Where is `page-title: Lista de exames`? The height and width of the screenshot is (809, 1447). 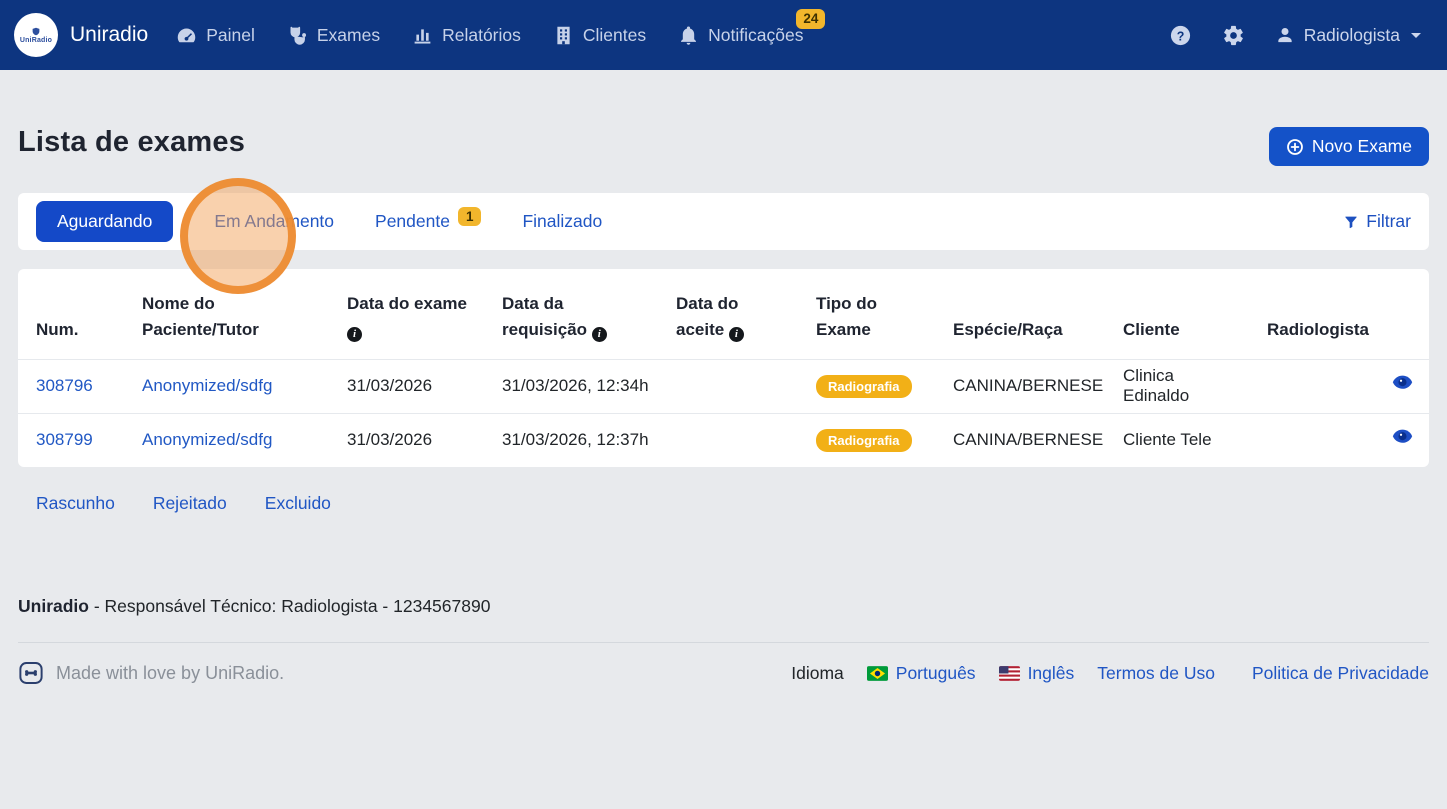
page-title: Lista de exames is located at coordinates (132, 142).